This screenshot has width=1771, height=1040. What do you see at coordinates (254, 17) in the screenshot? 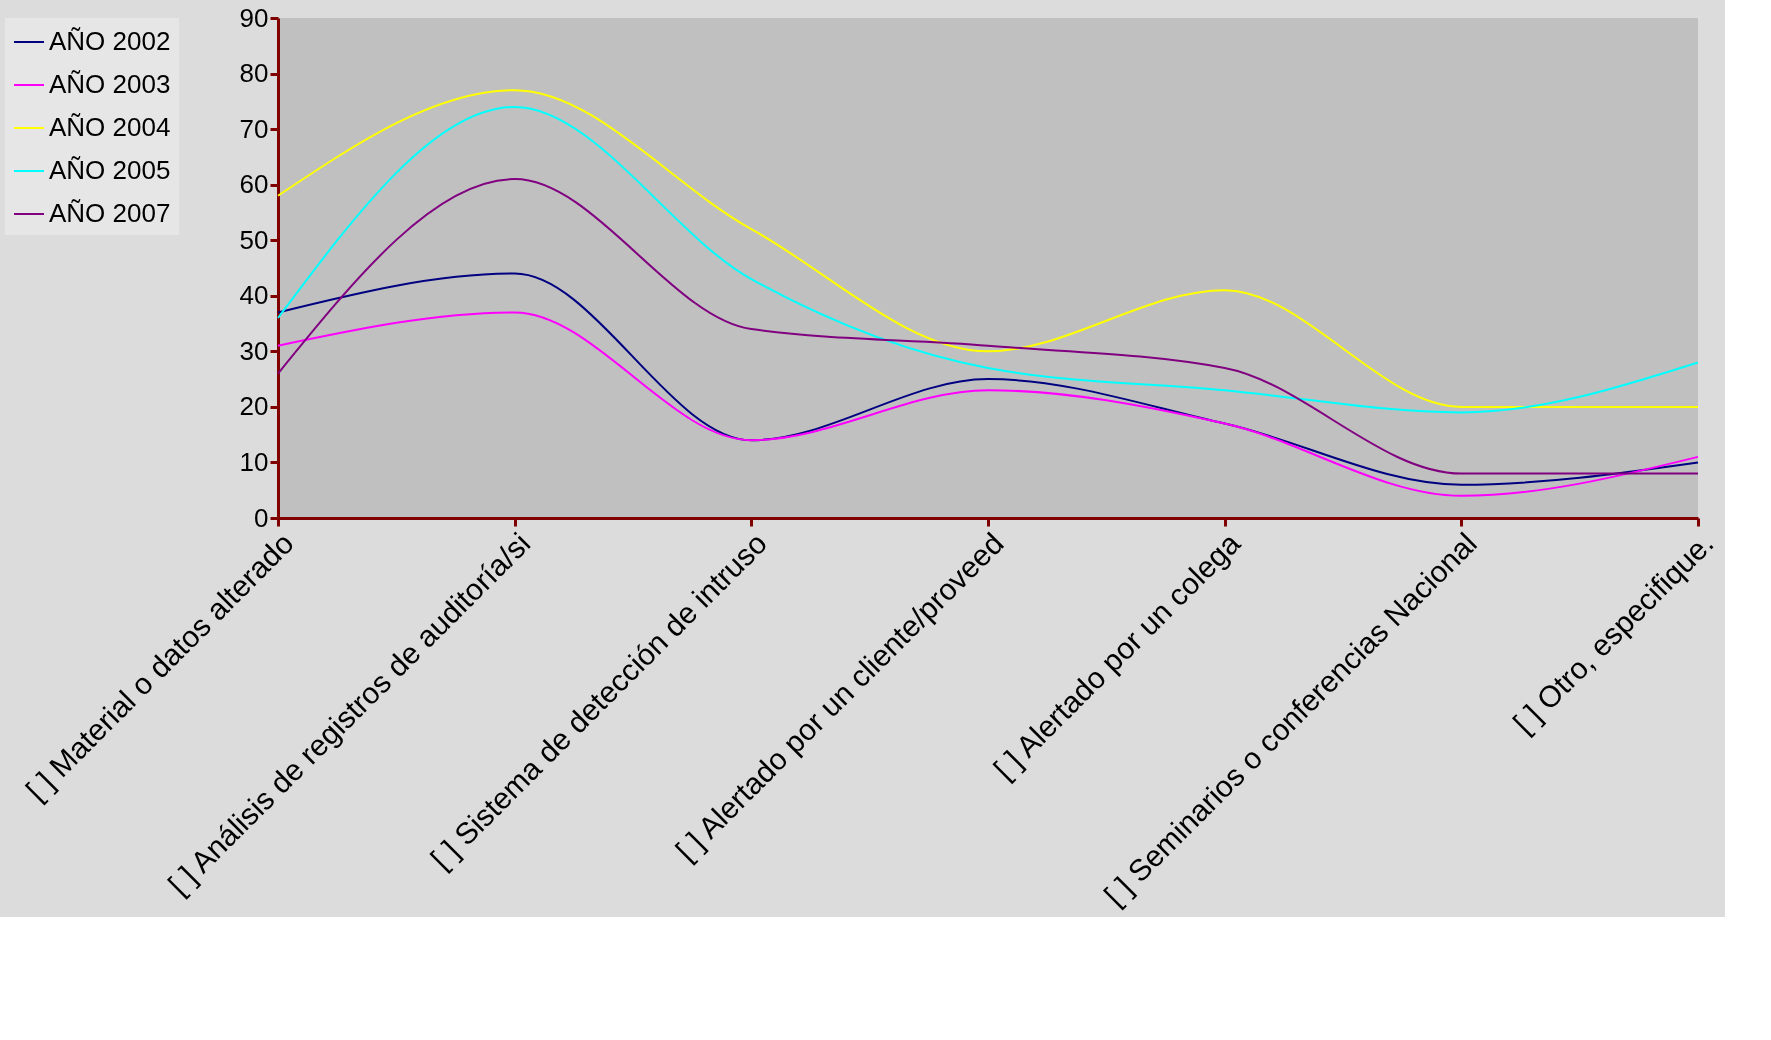
I see `y-tick-label: 90` at bounding box center [254, 17].